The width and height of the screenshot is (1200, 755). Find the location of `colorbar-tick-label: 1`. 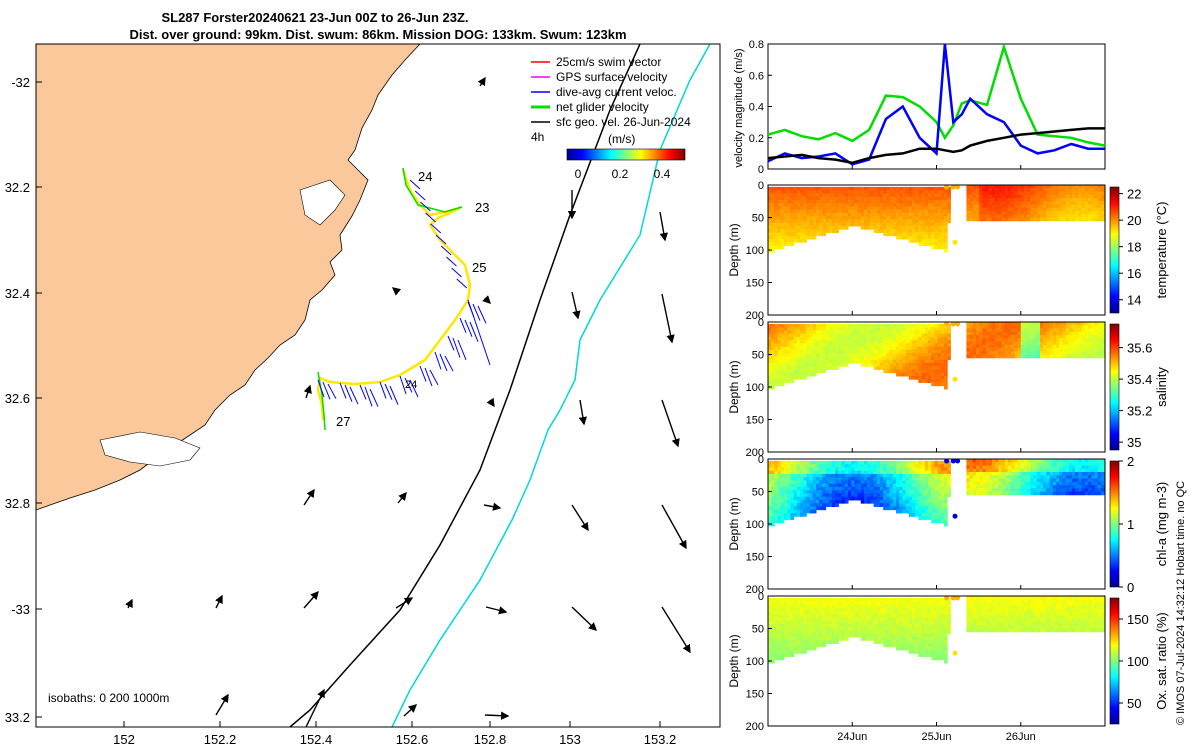

colorbar-tick-label: 1 is located at coordinates (1130, 524).